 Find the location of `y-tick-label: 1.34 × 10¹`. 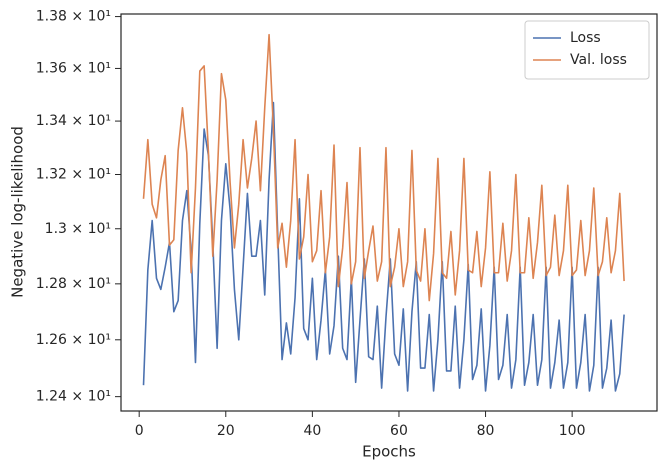

y-tick-label: 1.34 × 10¹ is located at coordinates (73, 121).